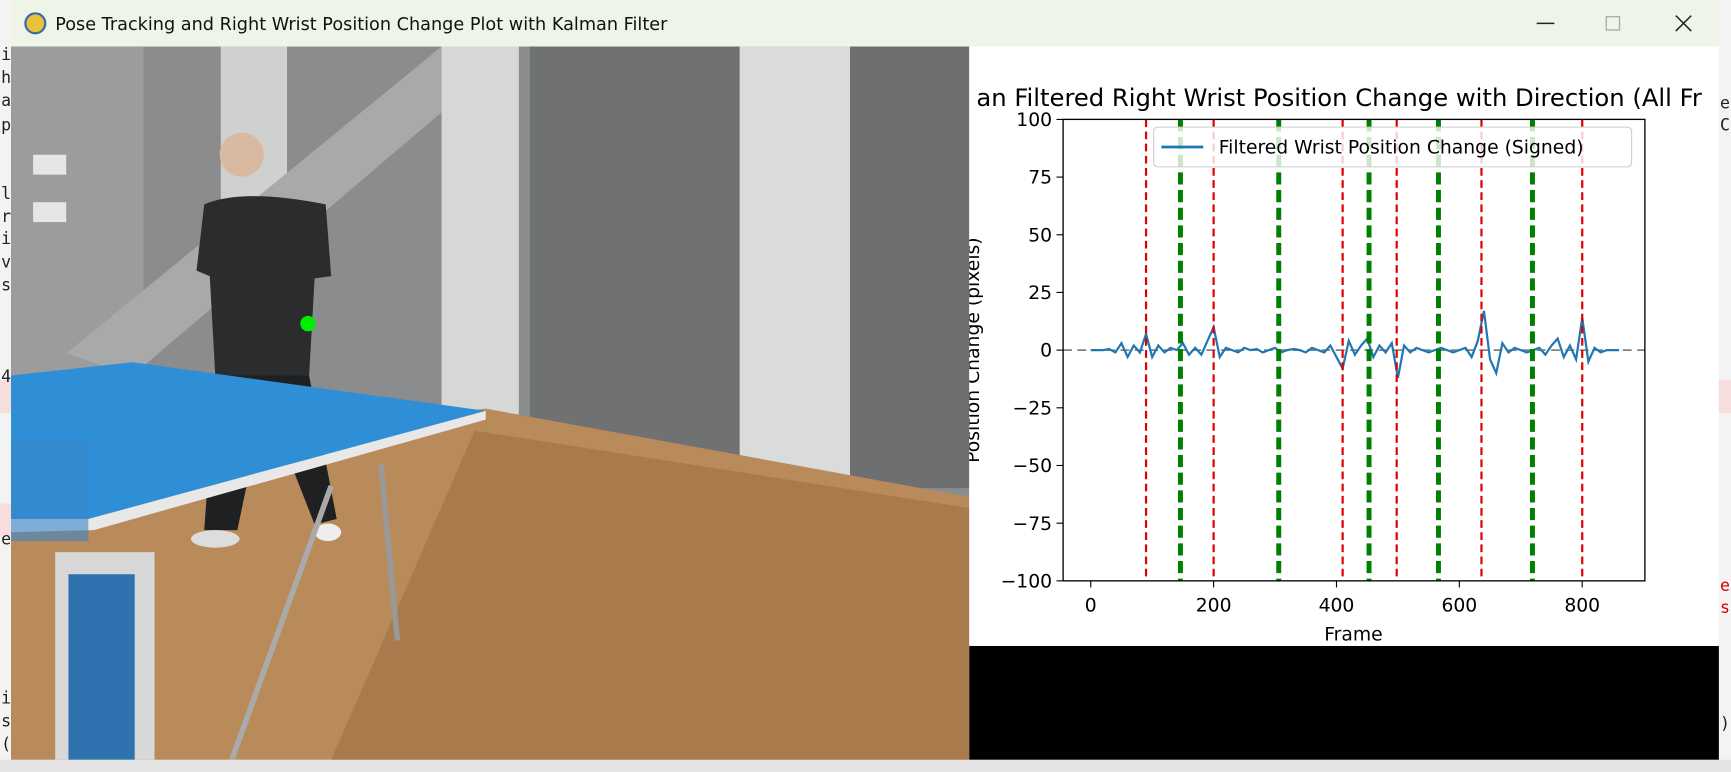 This screenshot has width=1731, height=772. Describe the element at coordinates (1034, 120) in the screenshot. I see `y-tick-label: 100` at that location.